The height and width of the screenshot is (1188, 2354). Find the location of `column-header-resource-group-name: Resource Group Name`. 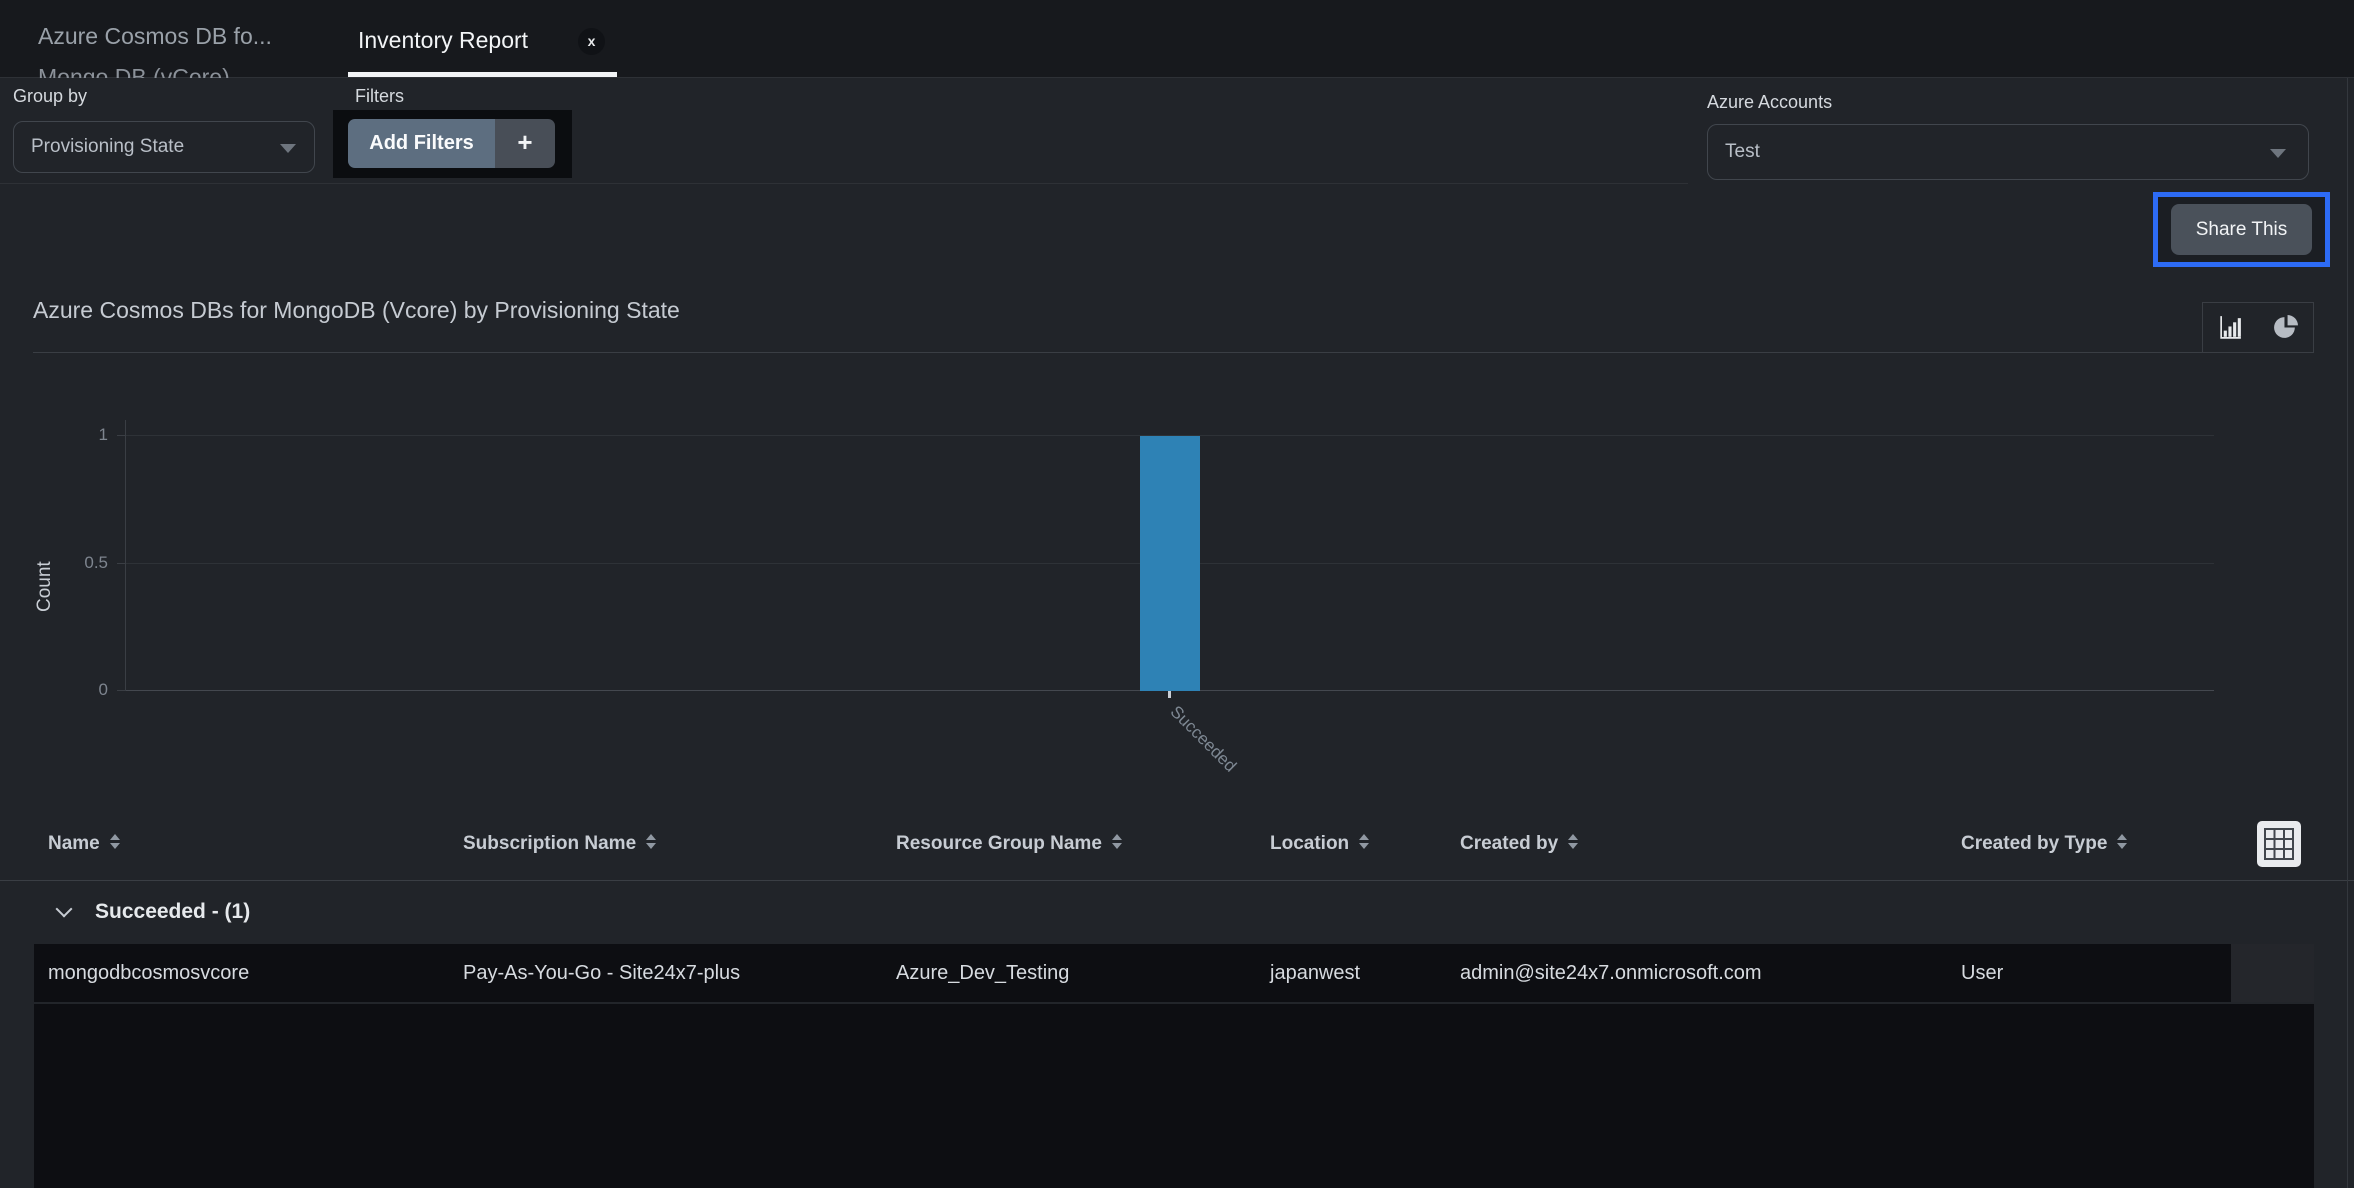

column-header-resource-group-name: Resource Group Name is located at coordinates (1009, 844).